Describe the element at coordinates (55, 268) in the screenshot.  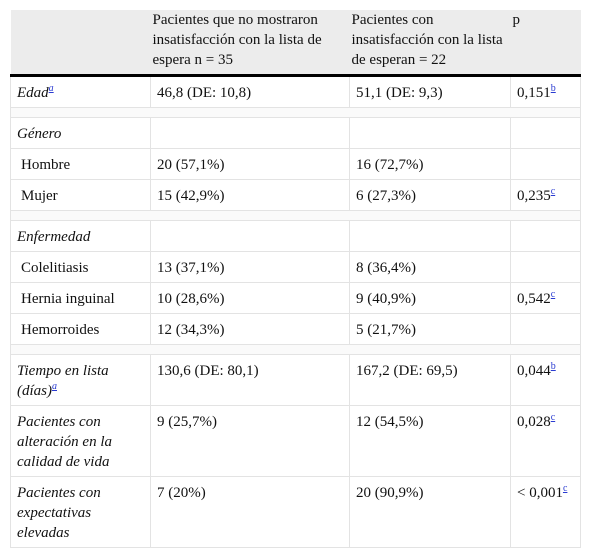
I see `cell-text: Colelitiasis` at that location.